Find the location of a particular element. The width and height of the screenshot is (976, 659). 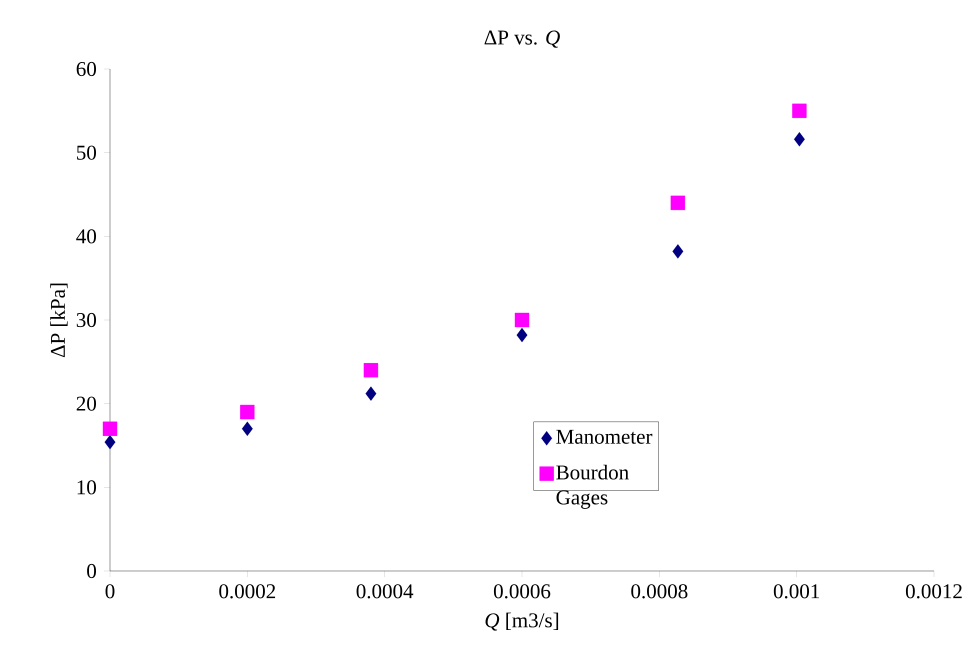

y-tick-label: 50 is located at coordinates (86, 153).